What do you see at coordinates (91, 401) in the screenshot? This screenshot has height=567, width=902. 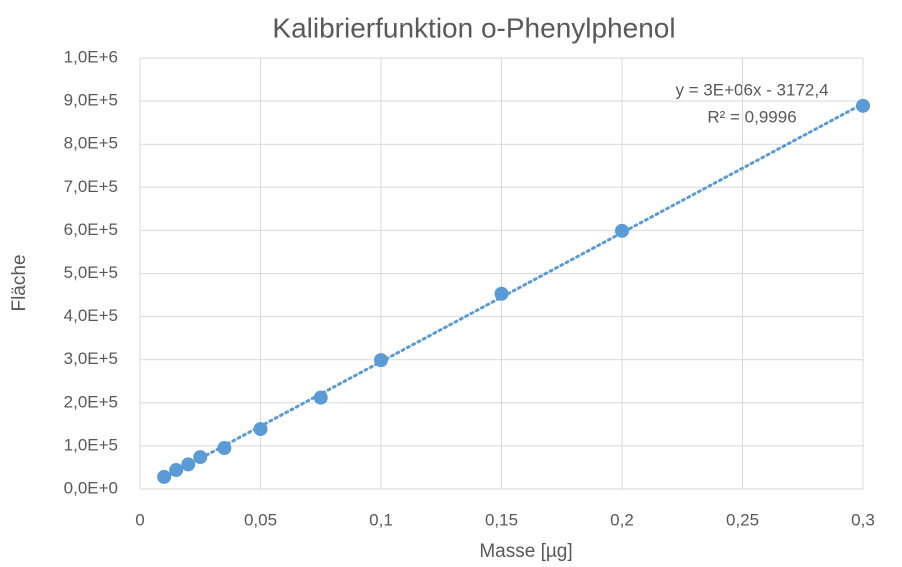 I see `y-tick-label: 2,0E+5` at bounding box center [91, 401].